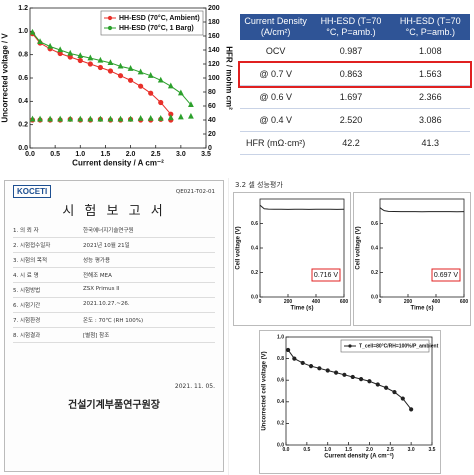 Image resolution: width=474 pixels, height=475 pixels. Describe the element at coordinates (97, 261) in the screenshot. I see `field-value: 성능 평가용` at that location.